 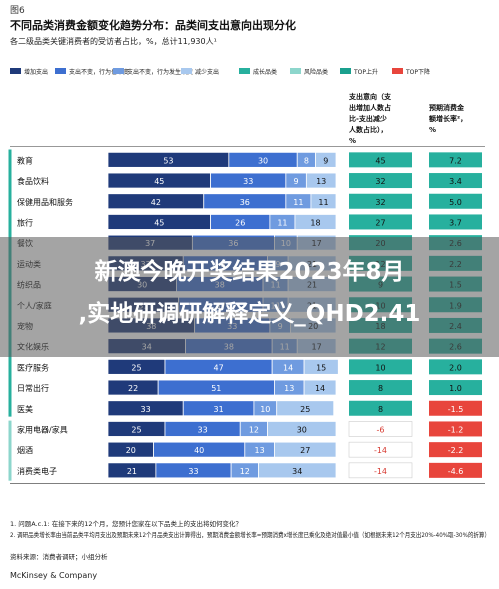 What do you see at coordinates (306, 160) in the screenshot?
I see `bar-value-label: 8` at bounding box center [306, 160].